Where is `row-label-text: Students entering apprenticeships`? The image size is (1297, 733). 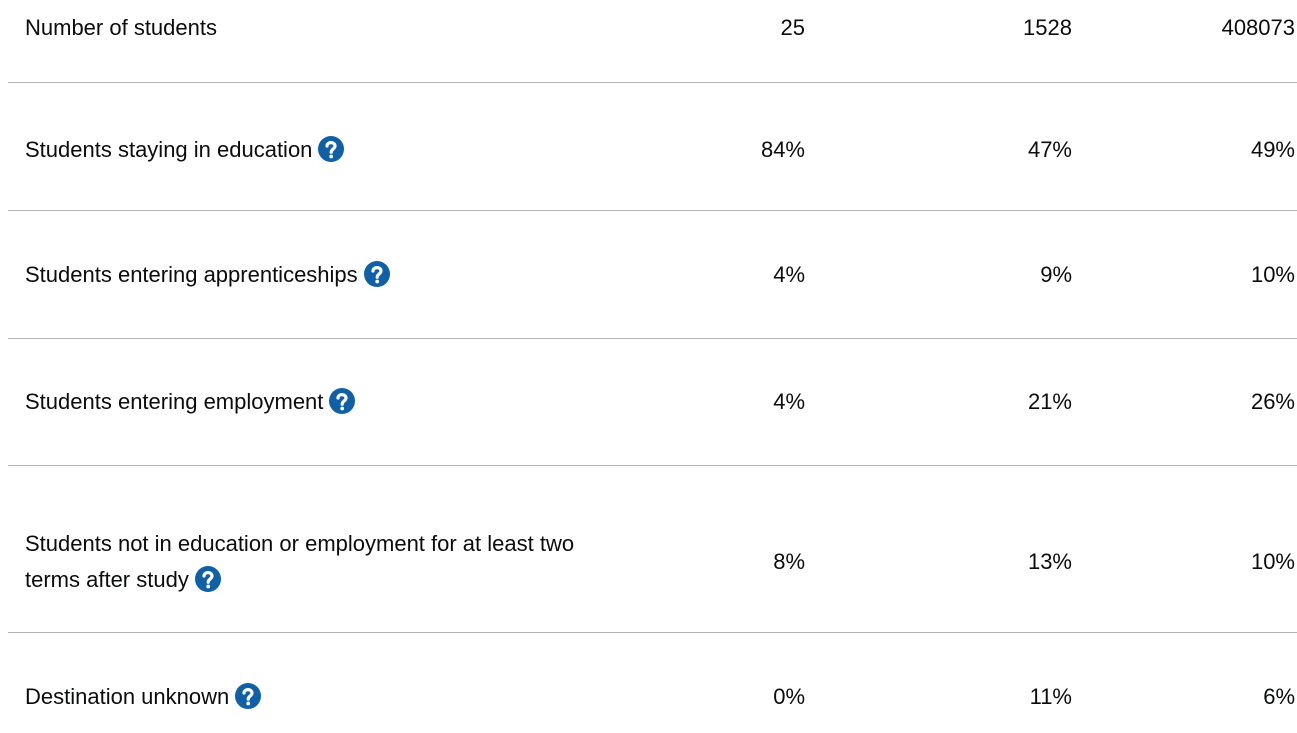 row-label-text: Students entering apprenticeships is located at coordinates (191, 274).